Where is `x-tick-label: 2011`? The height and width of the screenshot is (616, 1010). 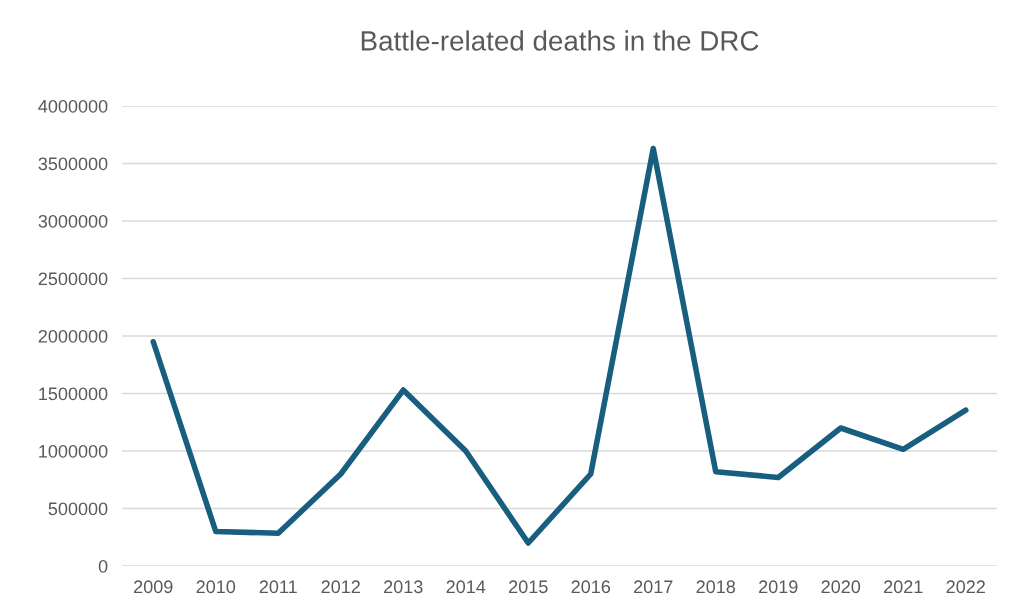 x-tick-label: 2011 is located at coordinates (278, 587).